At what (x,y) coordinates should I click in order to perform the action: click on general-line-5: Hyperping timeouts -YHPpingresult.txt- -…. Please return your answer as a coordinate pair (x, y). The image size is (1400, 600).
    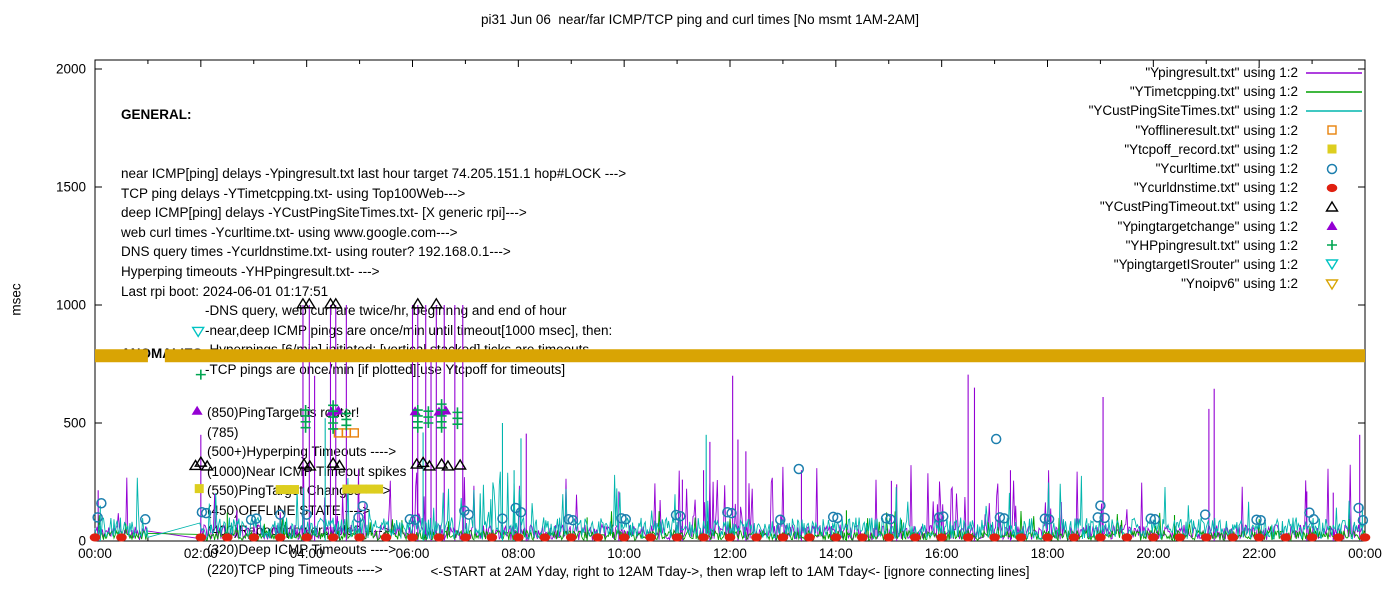
    Looking at the image, I should click on (250, 271).